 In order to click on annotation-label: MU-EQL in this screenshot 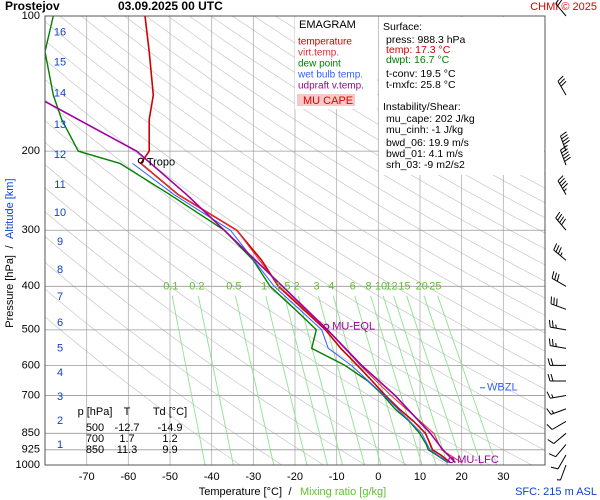, I will do `click(353, 327)`.